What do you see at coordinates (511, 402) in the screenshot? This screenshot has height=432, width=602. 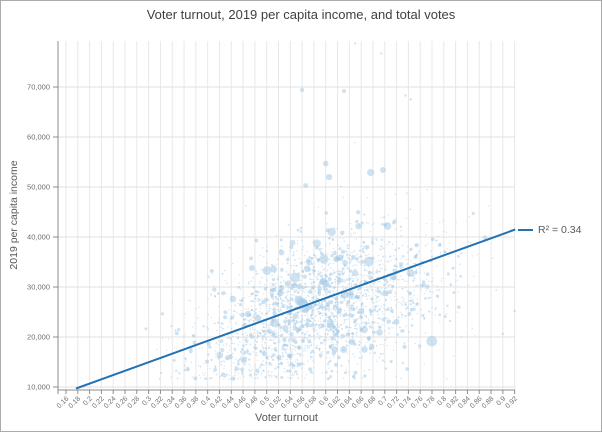 I see `svg-text: 0.92` at bounding box center [511, 402].